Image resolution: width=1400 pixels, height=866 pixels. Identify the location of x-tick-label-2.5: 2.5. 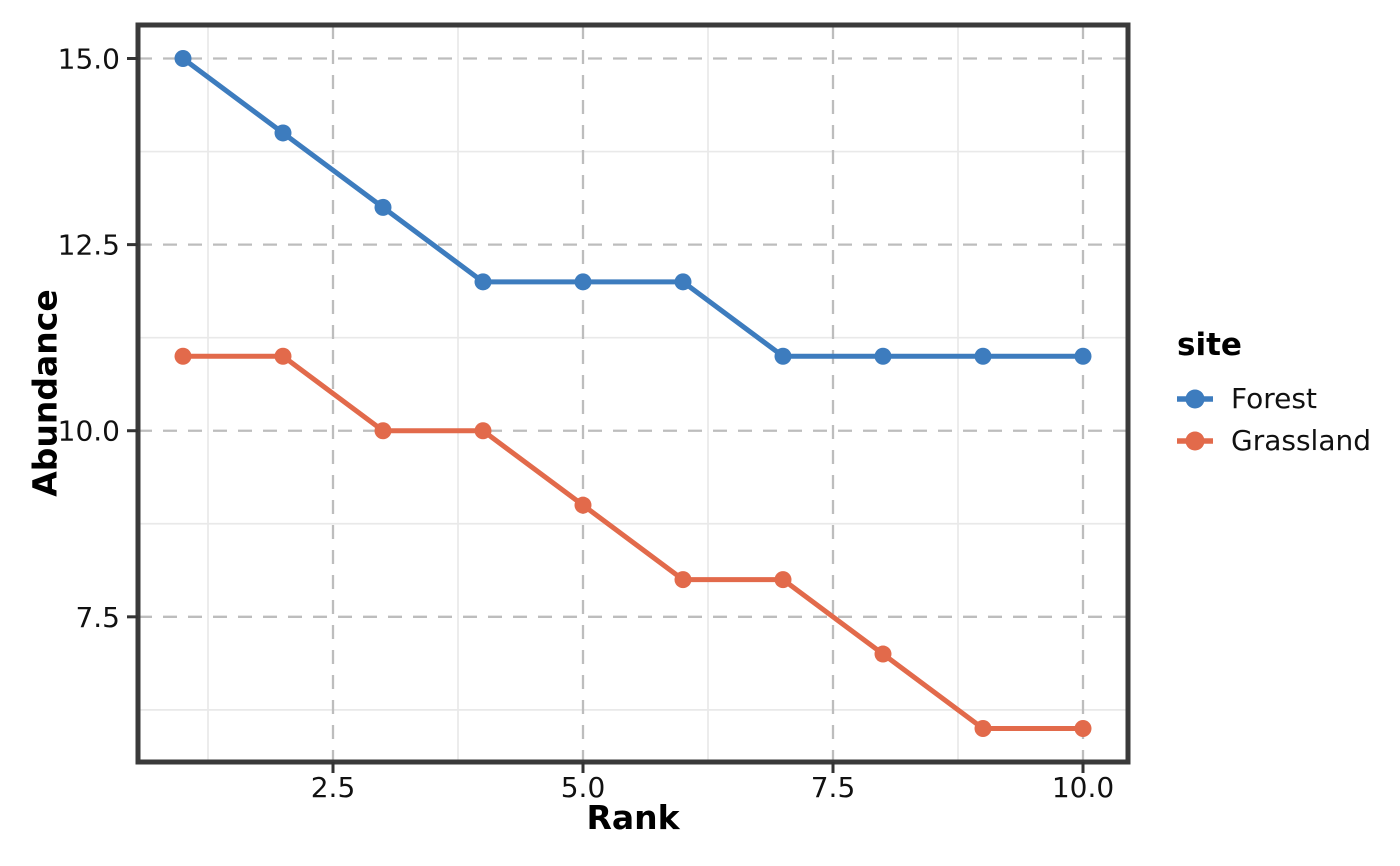
(333, 787).